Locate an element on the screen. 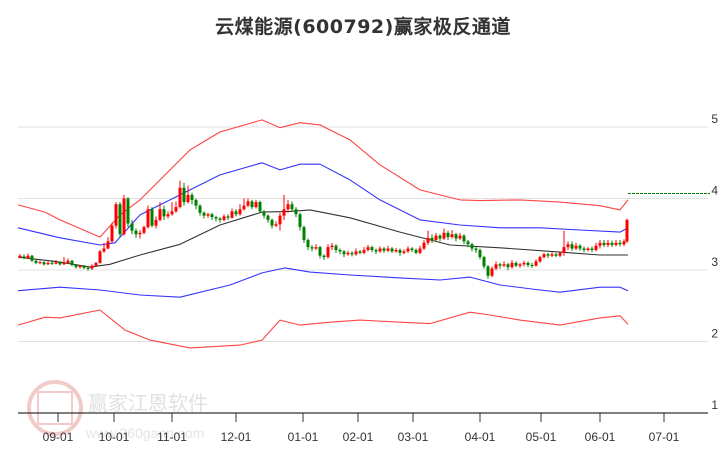 Image resolution: width=726 pixels, height=450 pixels. watermark-seal-icon is located at coordinates (55, 408).